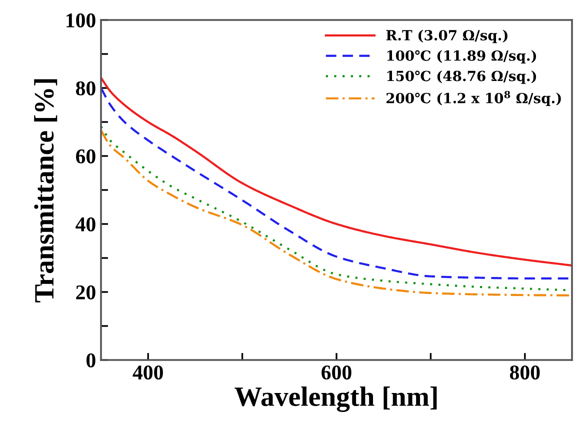 The image size is (577, 438). I want to click on y-tick-label: 80, so click(86, 88).